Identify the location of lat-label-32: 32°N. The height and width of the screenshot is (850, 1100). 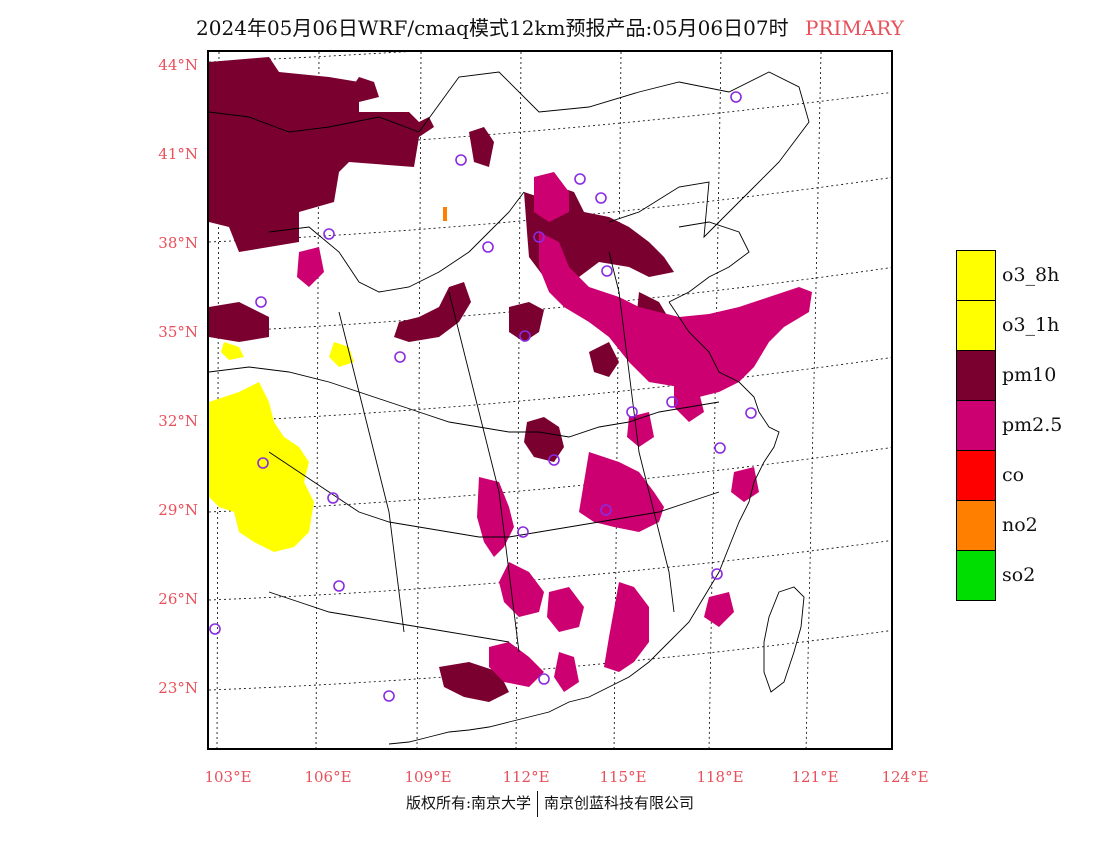
(178, 421).